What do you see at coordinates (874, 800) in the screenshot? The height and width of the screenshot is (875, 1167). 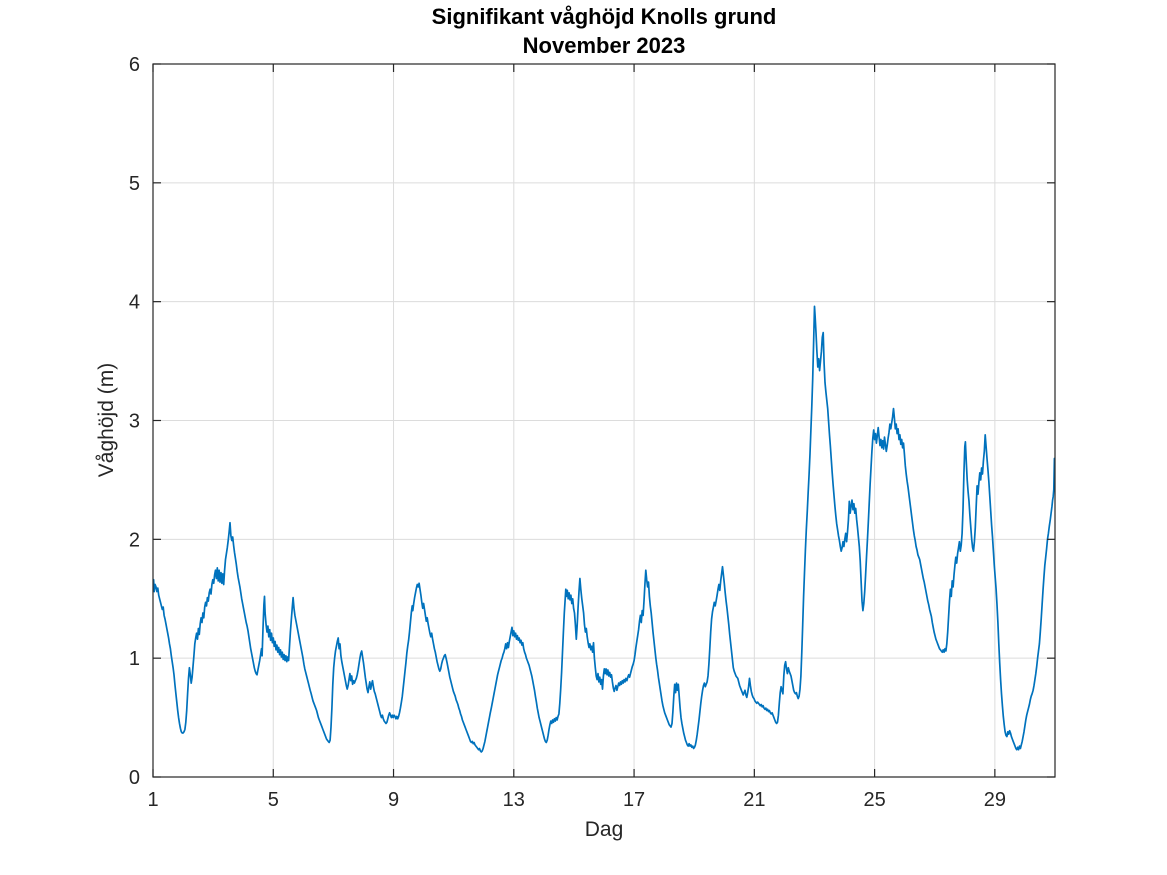 I see `x-tick-label: 25` at bounding box center [874, 800].